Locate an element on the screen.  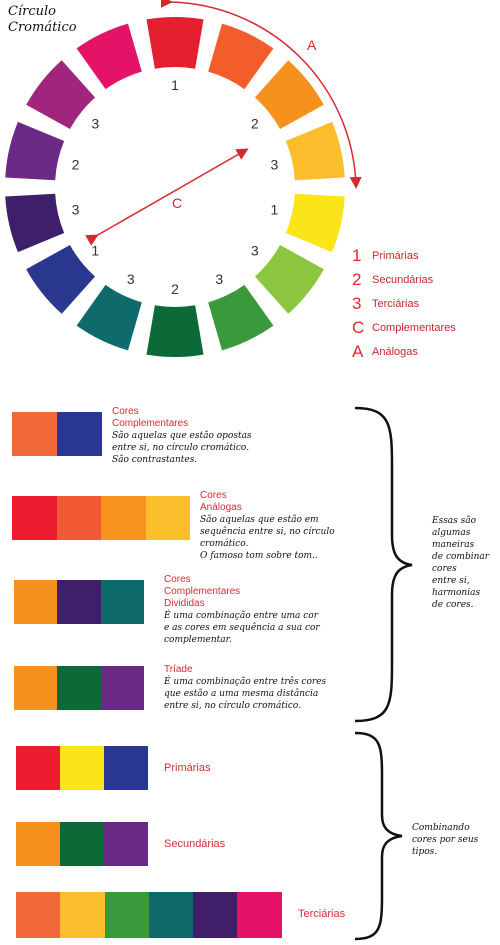
legend-number: 2 is located at coordinates (357, 279).